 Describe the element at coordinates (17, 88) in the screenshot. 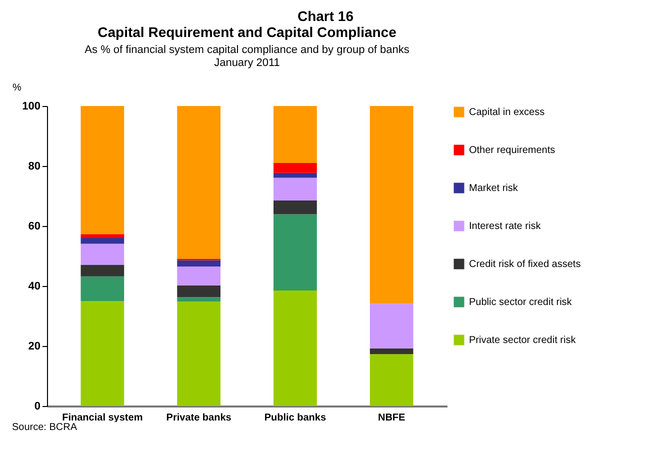

I see `y-axis-title: %` at that location.